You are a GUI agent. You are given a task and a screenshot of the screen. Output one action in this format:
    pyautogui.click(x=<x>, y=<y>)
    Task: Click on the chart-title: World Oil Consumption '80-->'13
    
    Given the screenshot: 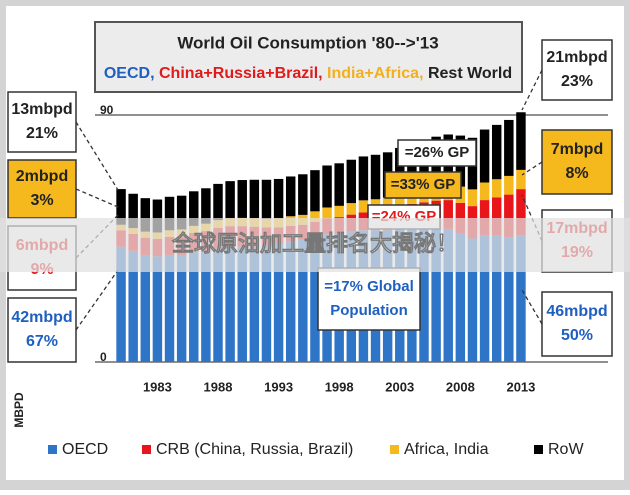 What is the action you would take?
    pyautogui.click(x=307, y=42)
    